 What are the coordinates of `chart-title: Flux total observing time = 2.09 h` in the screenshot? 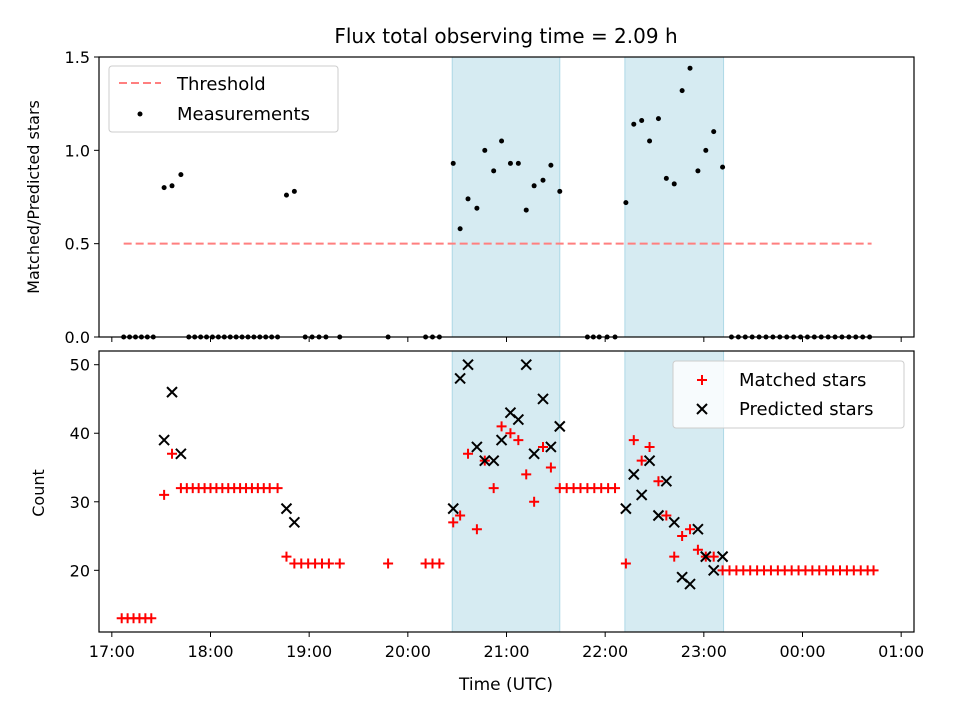 It's located at (505, 36).